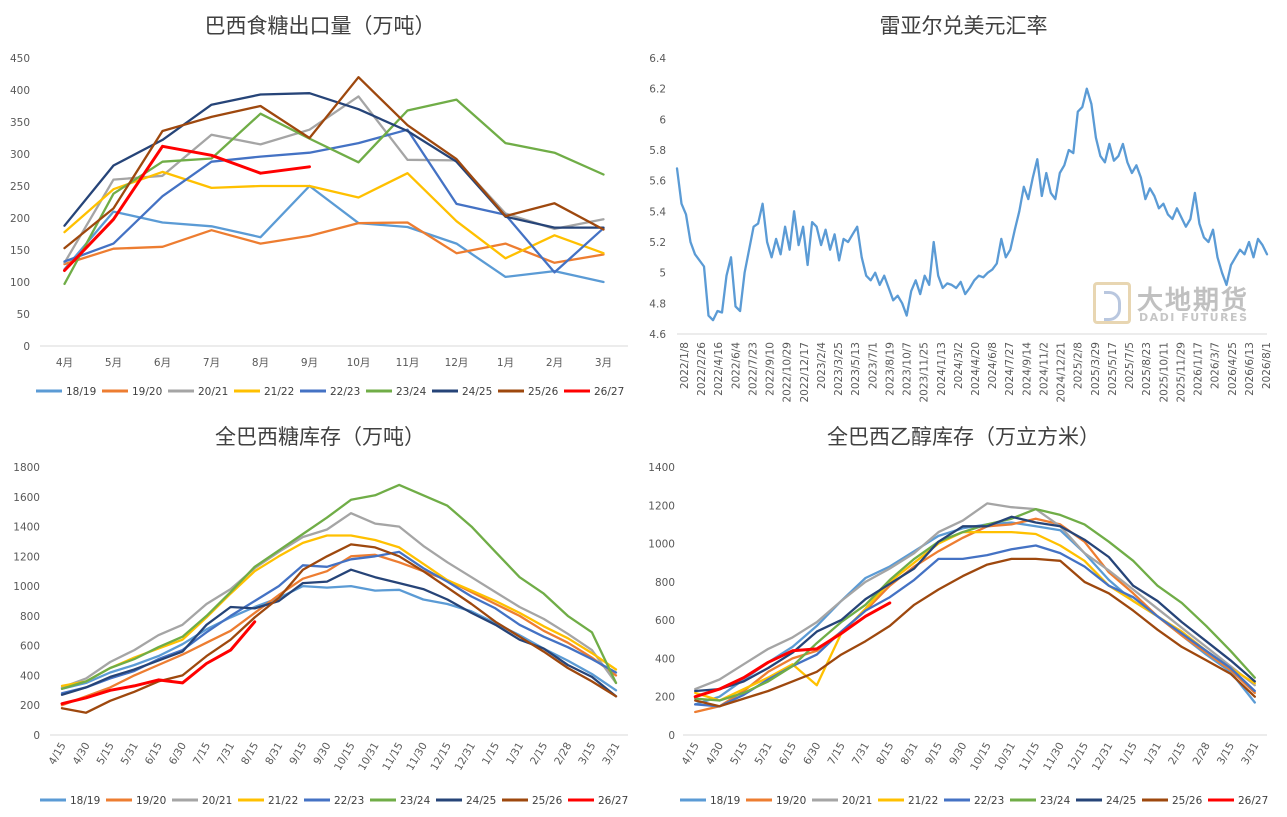  What do you see at coordinates (715, 754) in the screenshot?
I see `x-tick-label: 4/30` at bounding box center [715, 754].